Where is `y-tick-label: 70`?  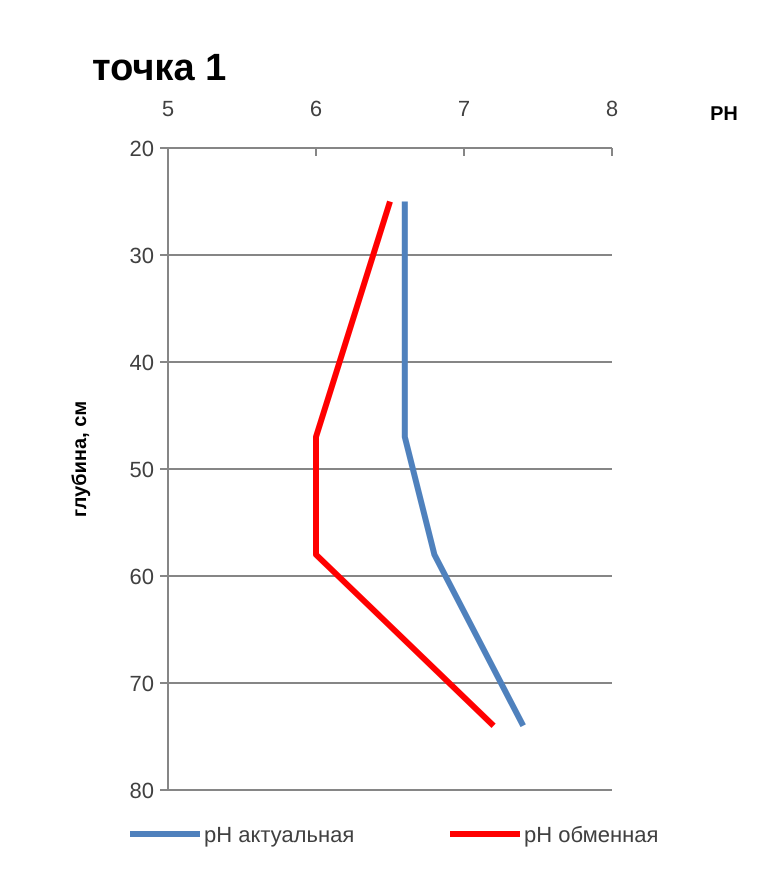 y-tick-label: 70 is located at coordinates (142, 683).